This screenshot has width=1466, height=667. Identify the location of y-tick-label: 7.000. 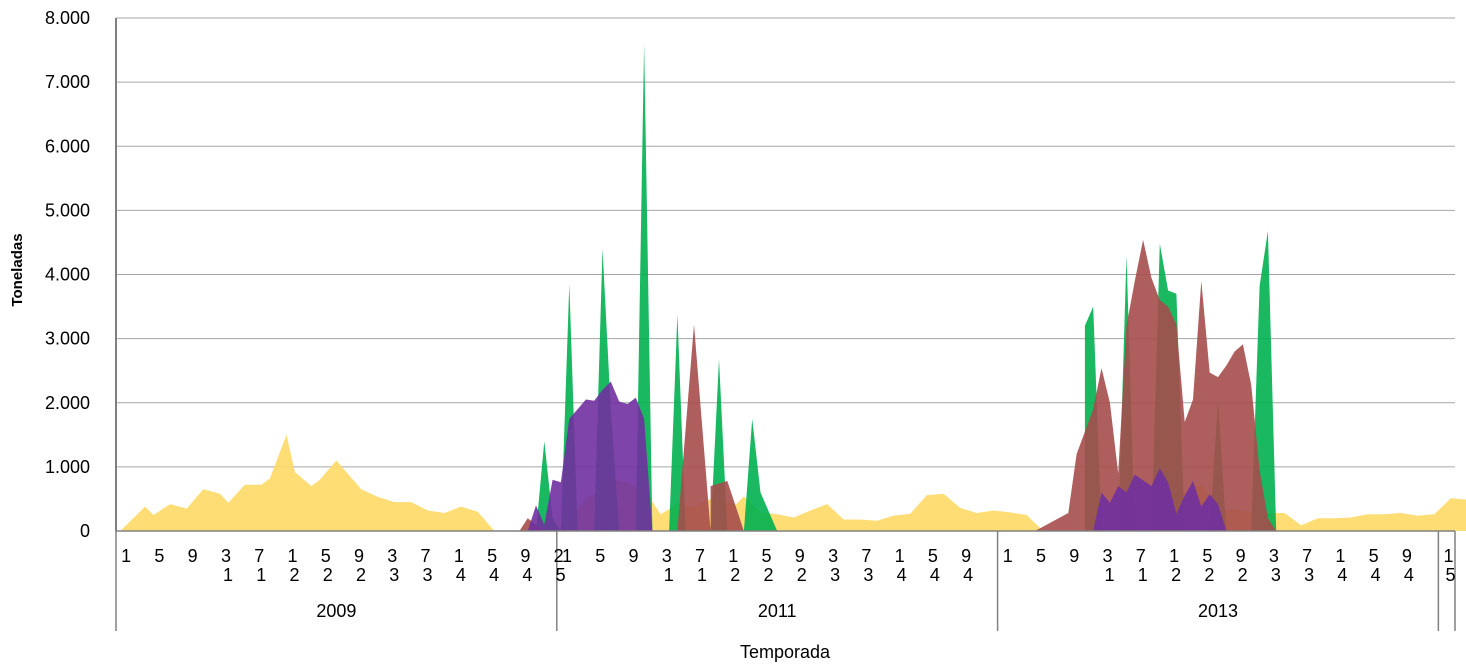
(67, 82).